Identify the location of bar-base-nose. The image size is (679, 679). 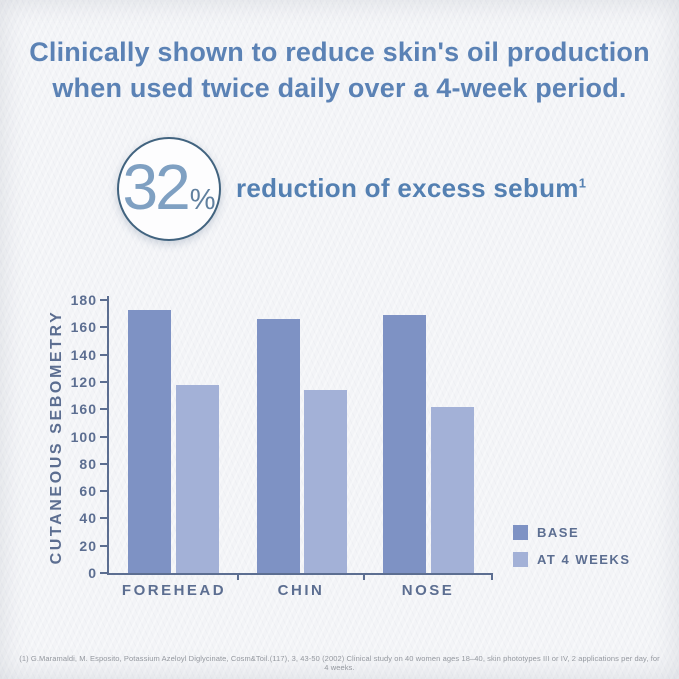
(404, 444).